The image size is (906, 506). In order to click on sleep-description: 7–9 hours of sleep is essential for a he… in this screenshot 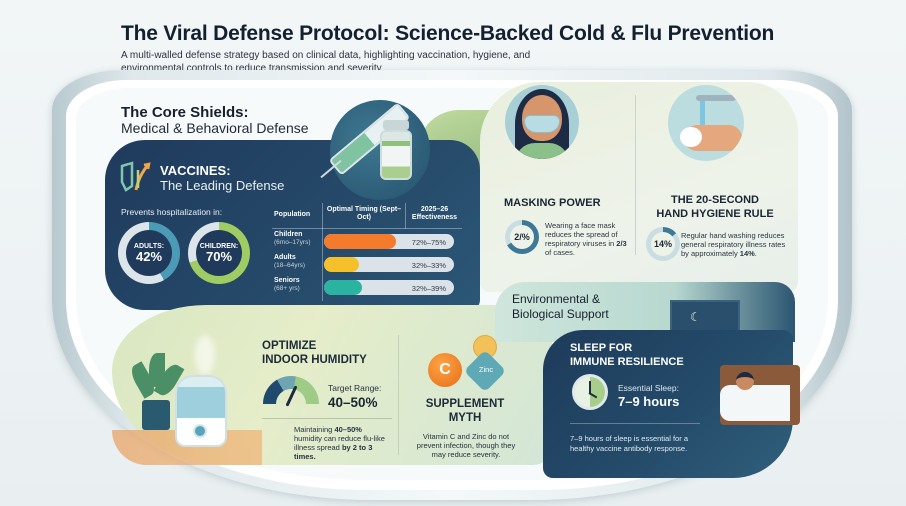, I will do `click(629, 443)`.